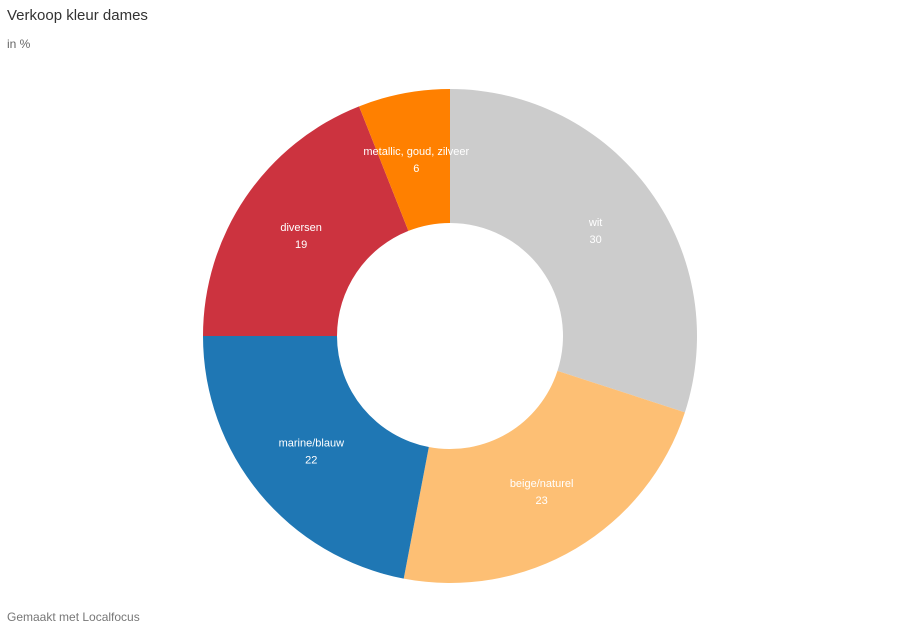 The height and width of the screenshot is (631, 900). Describe the element at coordinates (595, 223) in the screenshot. I see `slice-label-wit: wit` at that location.